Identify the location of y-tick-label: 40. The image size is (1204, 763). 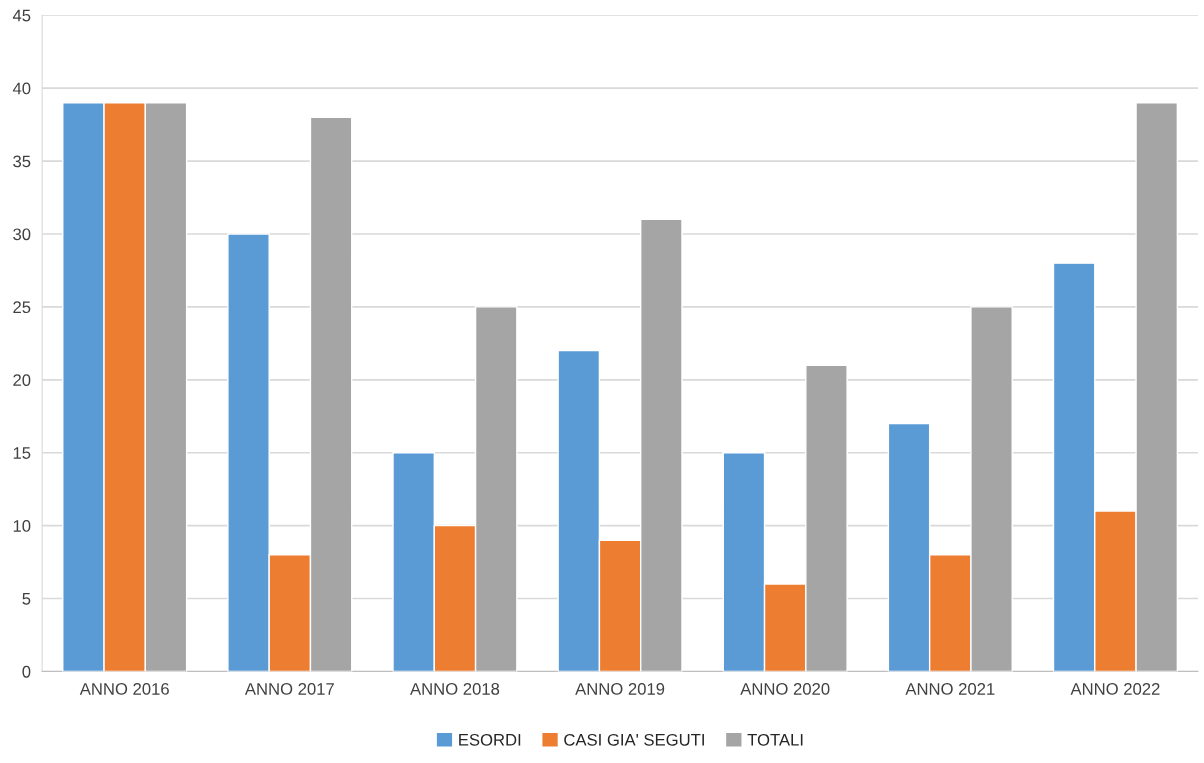
(21, 88).